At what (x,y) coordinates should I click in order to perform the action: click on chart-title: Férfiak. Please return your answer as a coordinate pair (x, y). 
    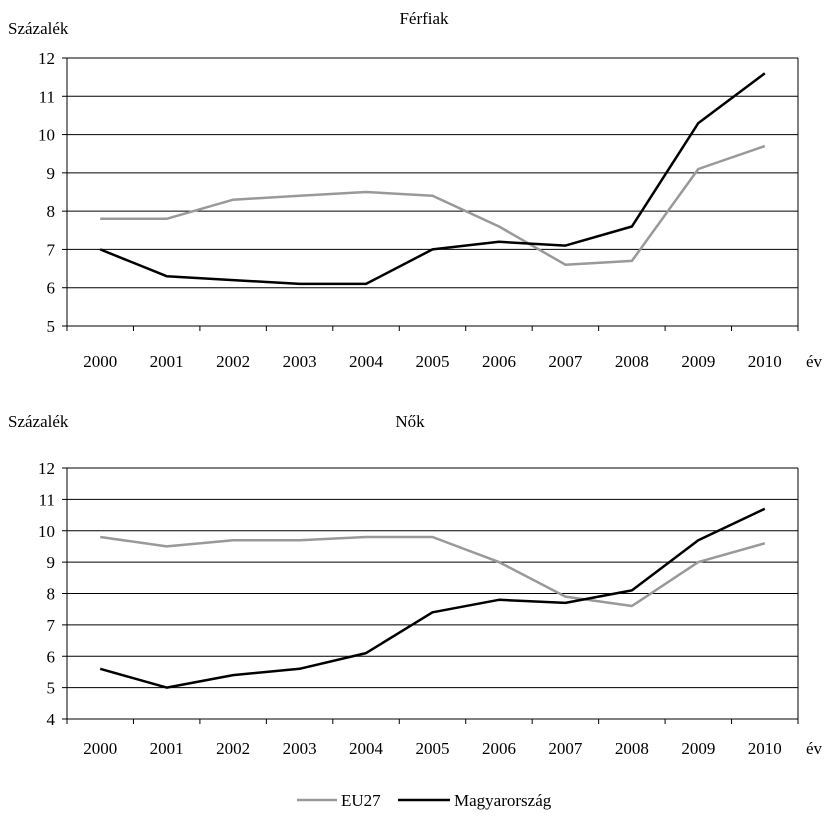
    Looking at the image, I should click on (424, 18).